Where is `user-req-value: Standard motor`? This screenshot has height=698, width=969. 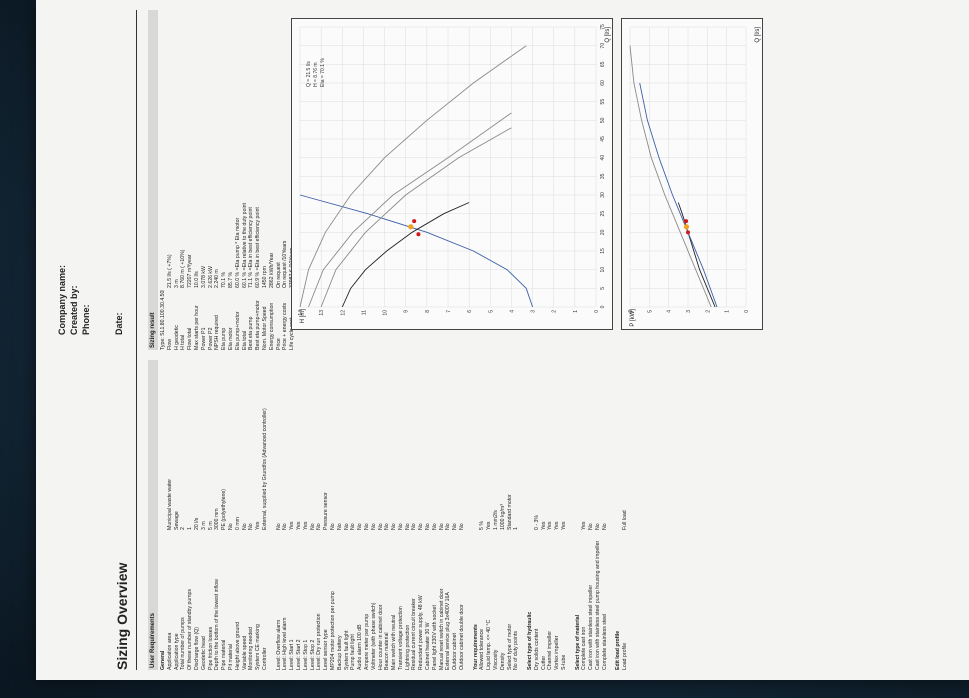
user-req-value: Standard motor is located at coordinates (509, 512).